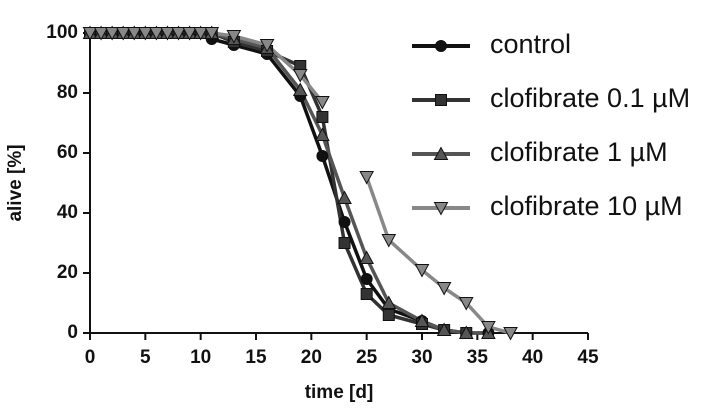 The height and width of the screenshot is (412, 728). What do you see at coordinates (367, 357) in the screenshot?
I see `x-tick-label: 25` at bounding box center [367, 357].